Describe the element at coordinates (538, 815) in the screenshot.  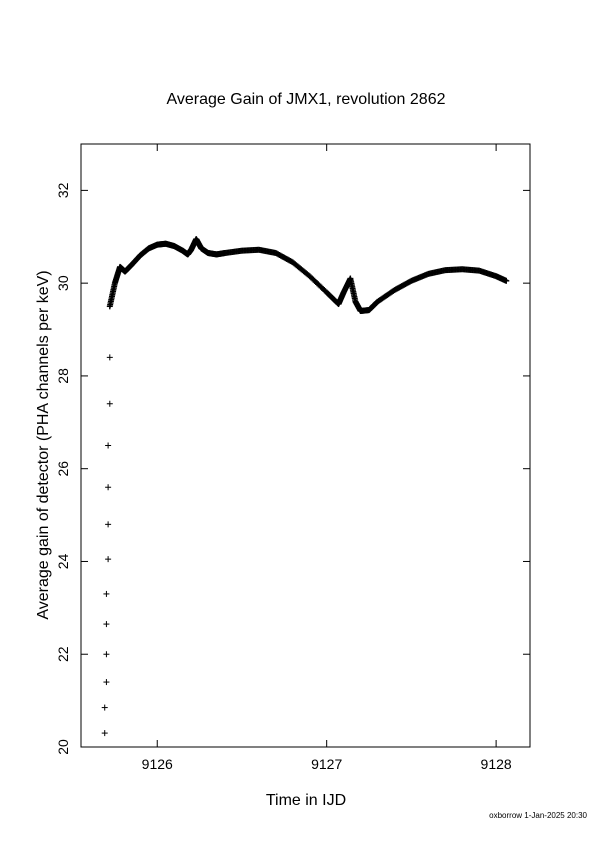
I see `footer-timestamp: oxborrow 1-Jan-2025 20:30` at that location.